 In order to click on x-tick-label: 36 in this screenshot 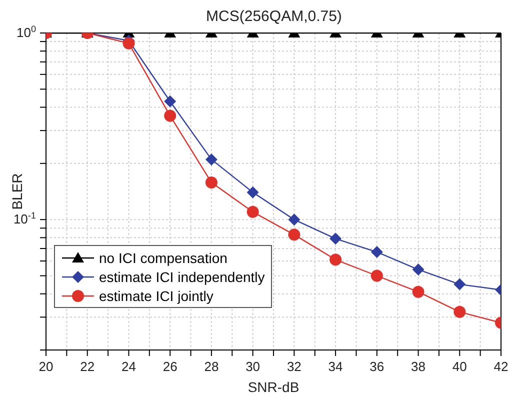, I will do `click(377, 366)`.